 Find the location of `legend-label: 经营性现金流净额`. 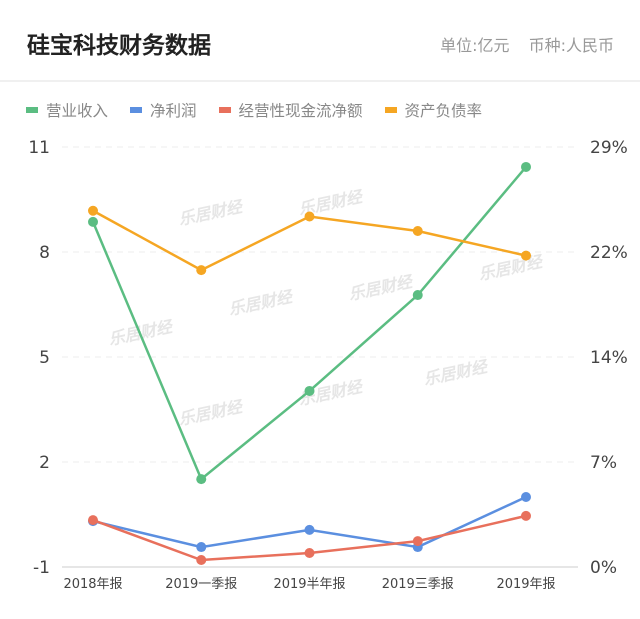

legend-label: 经营性现金流净额 is located at coordinates (300, 111).